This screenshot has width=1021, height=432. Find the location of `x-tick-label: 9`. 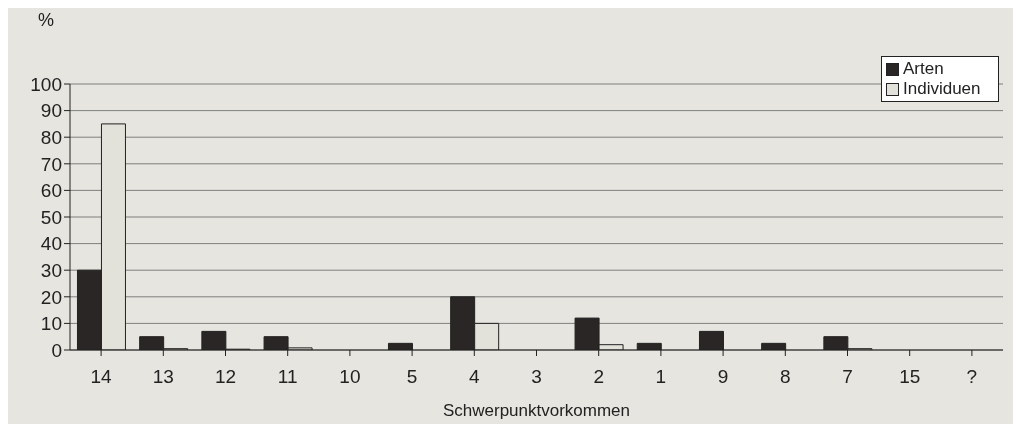

x-tick-label: 9 is located at coordinates (723, 377).